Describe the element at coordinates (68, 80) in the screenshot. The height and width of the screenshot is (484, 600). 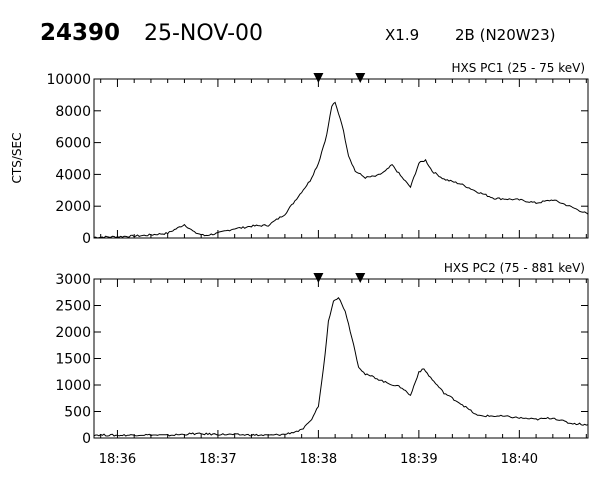
I see `y-tick-label: 10000` at that location.